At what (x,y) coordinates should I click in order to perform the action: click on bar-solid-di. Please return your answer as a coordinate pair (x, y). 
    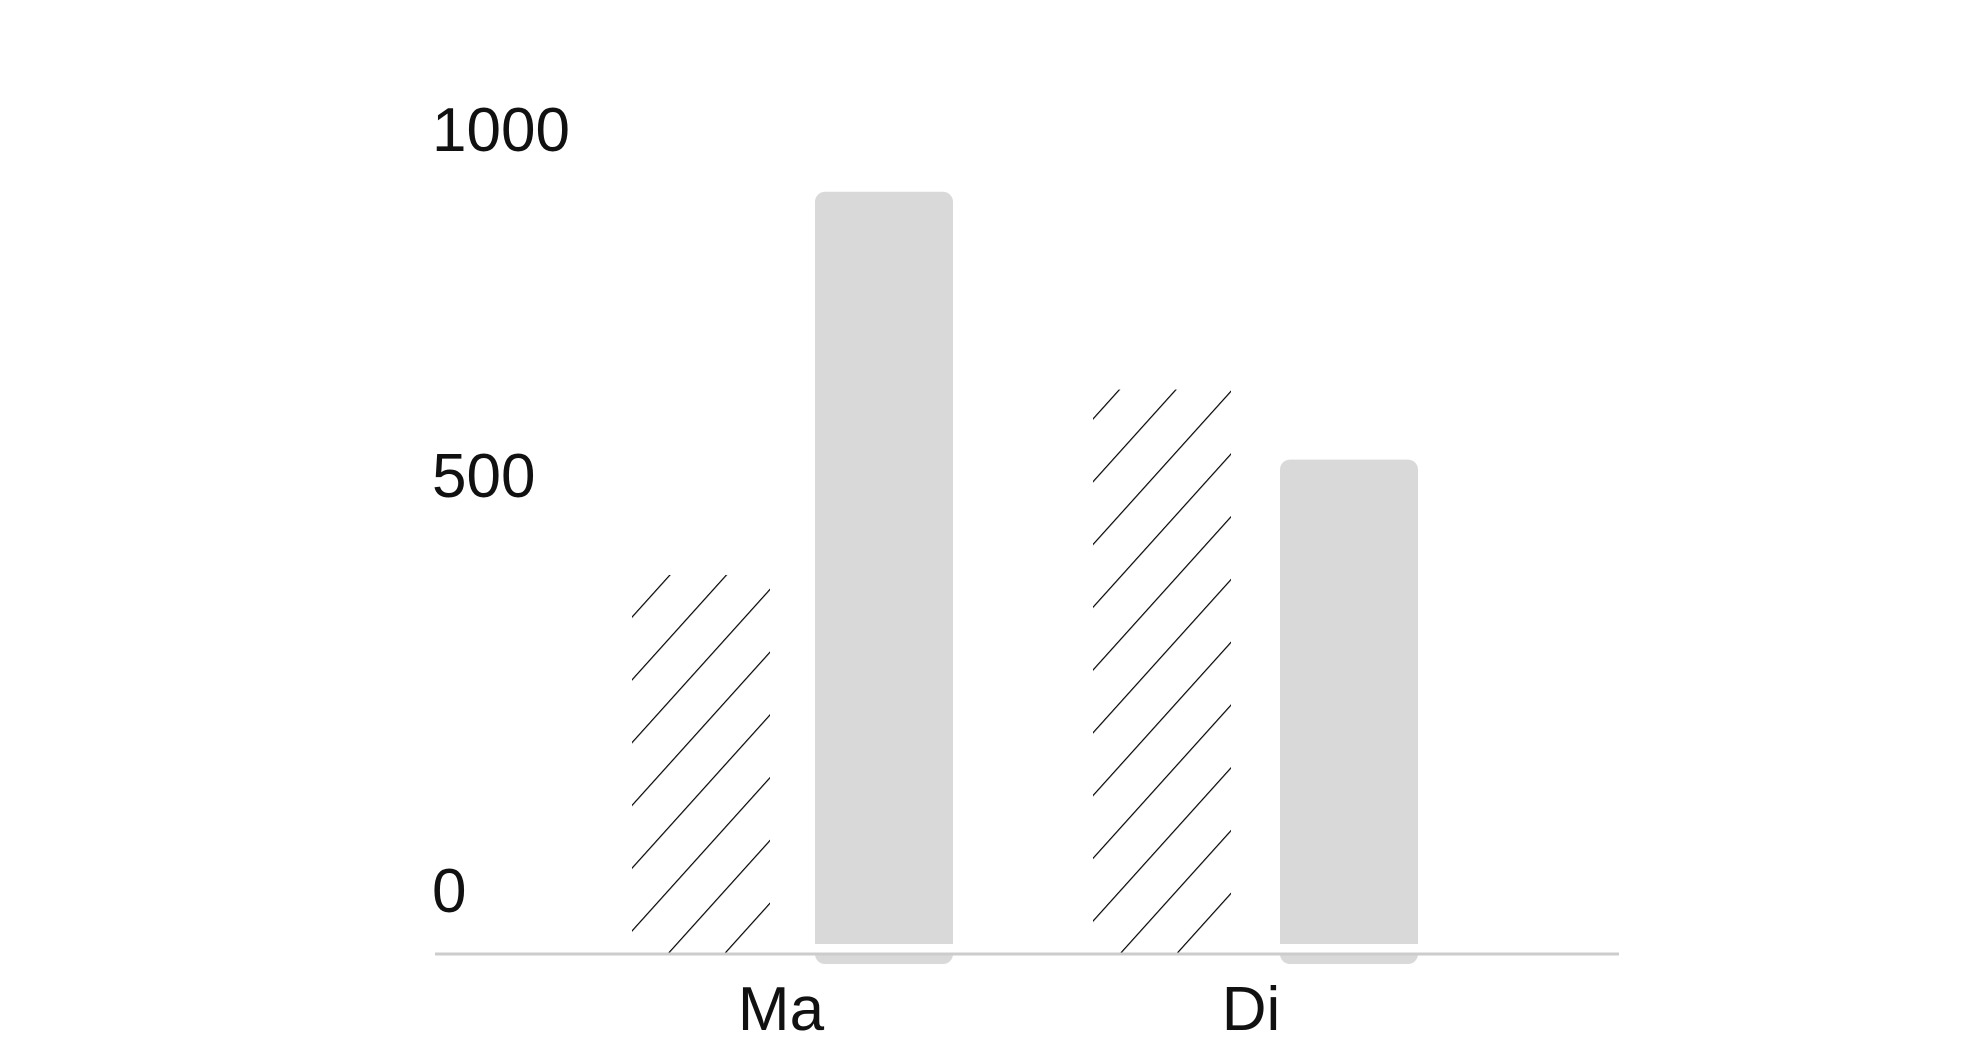
    Looking at the image, I should click on (1349, 711).